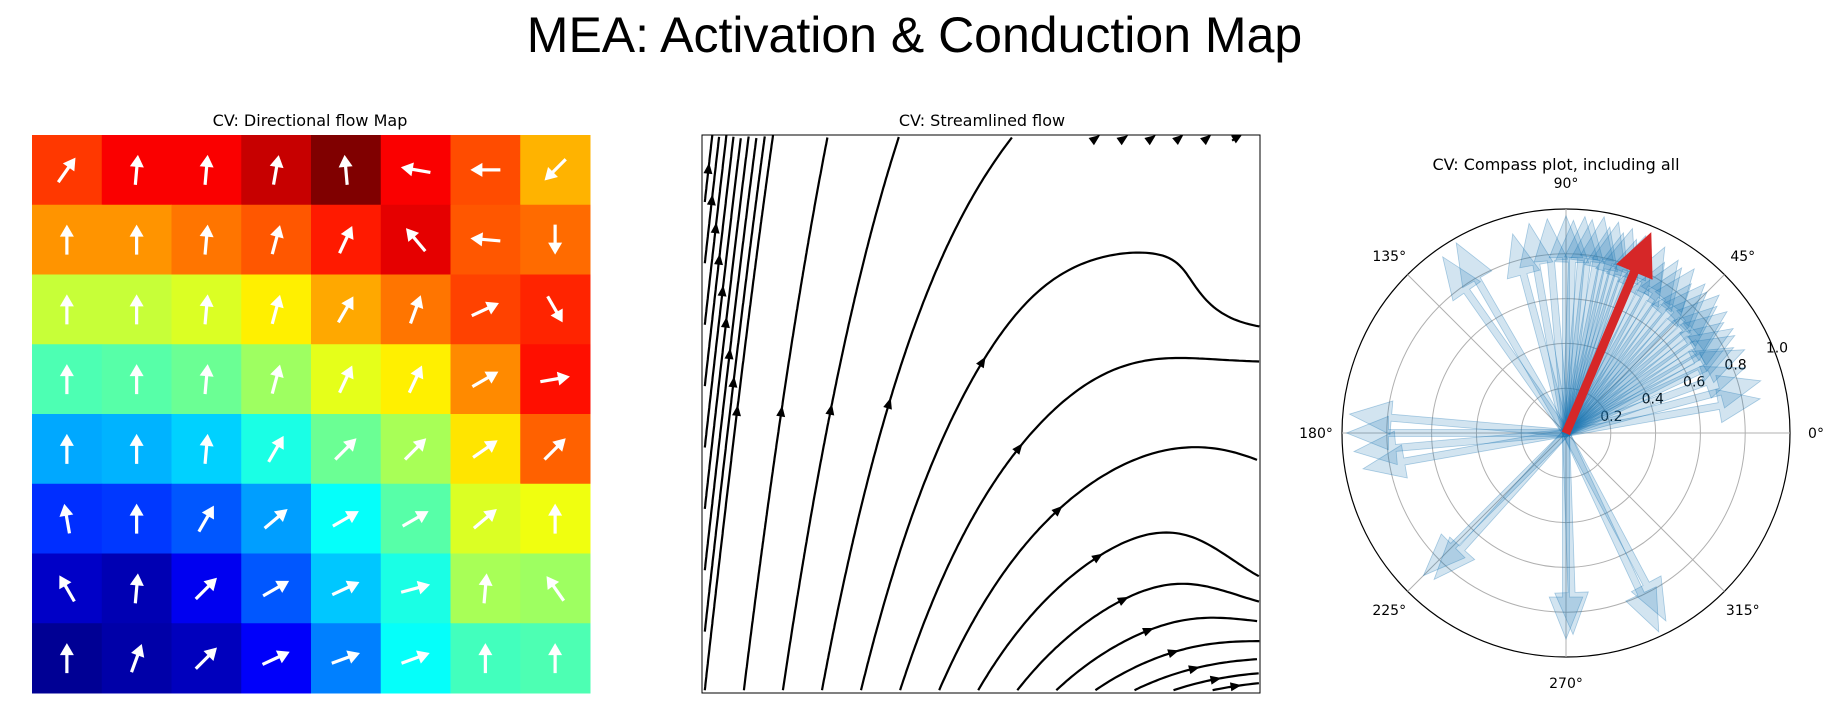  What do you see at coordinates (1566, 184) in the screenshot?
I see `theta-tick-label: 90°` at bounding box center [1566, 184].